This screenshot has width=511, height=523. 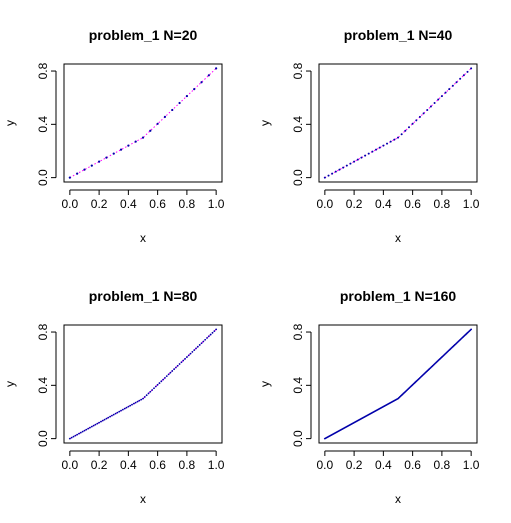 I want to click on x-tick-label: 0.2, so click(x=99, y=465).